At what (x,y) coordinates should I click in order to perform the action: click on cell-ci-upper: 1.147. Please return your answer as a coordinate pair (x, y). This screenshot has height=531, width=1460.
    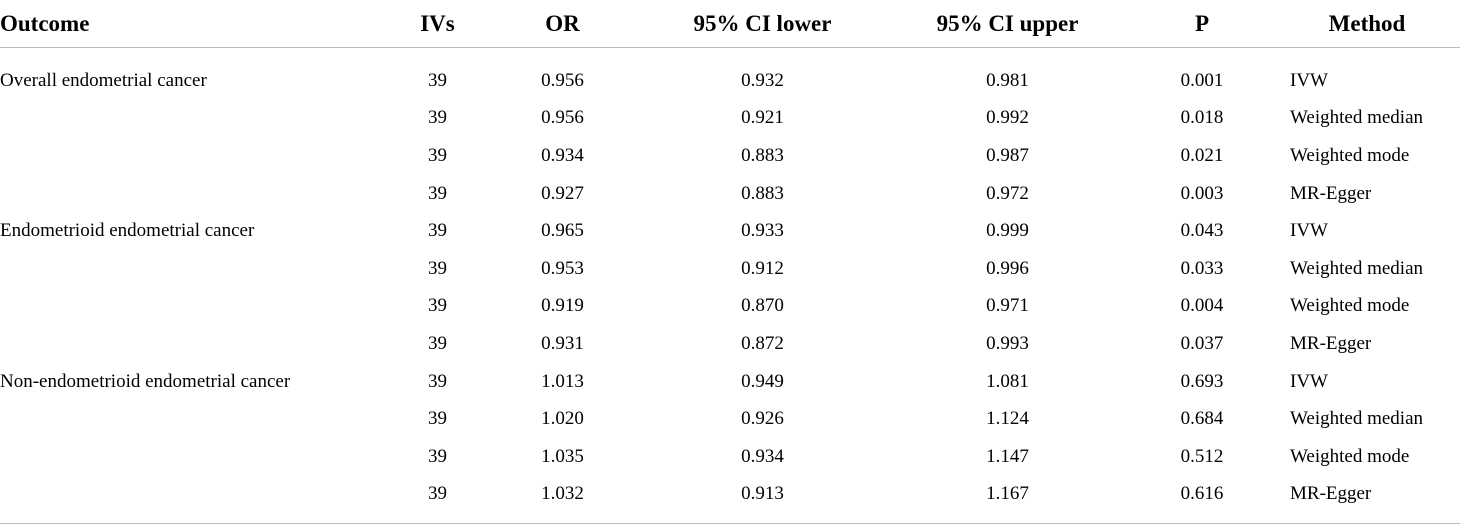
    Looking at the image, I should click on (1007, 457).